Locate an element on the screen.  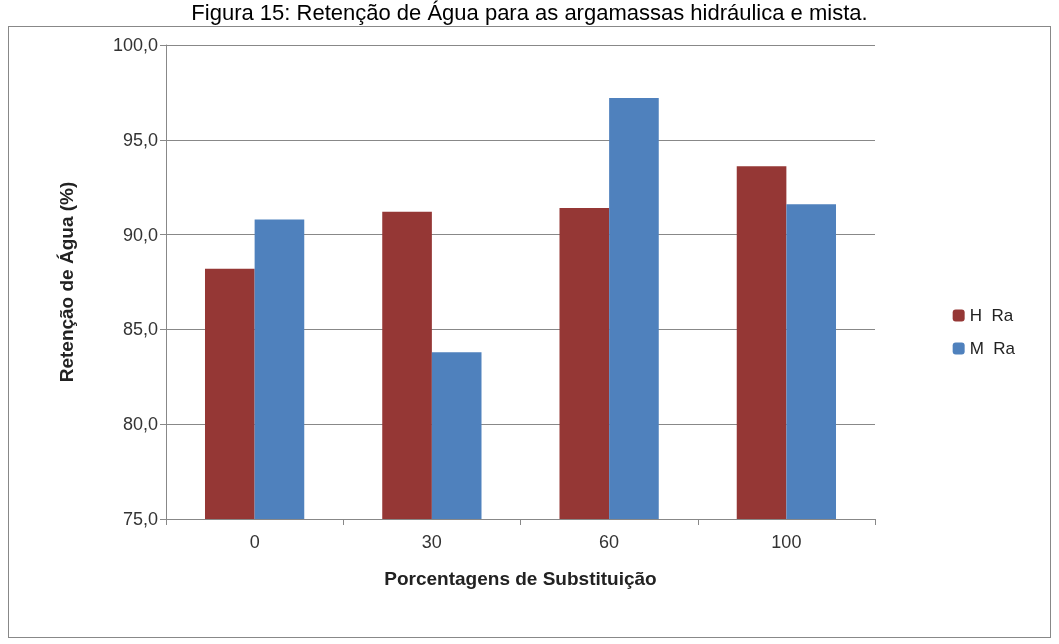
y-tick-label: 80,0 is located at coordinates (140, 424).